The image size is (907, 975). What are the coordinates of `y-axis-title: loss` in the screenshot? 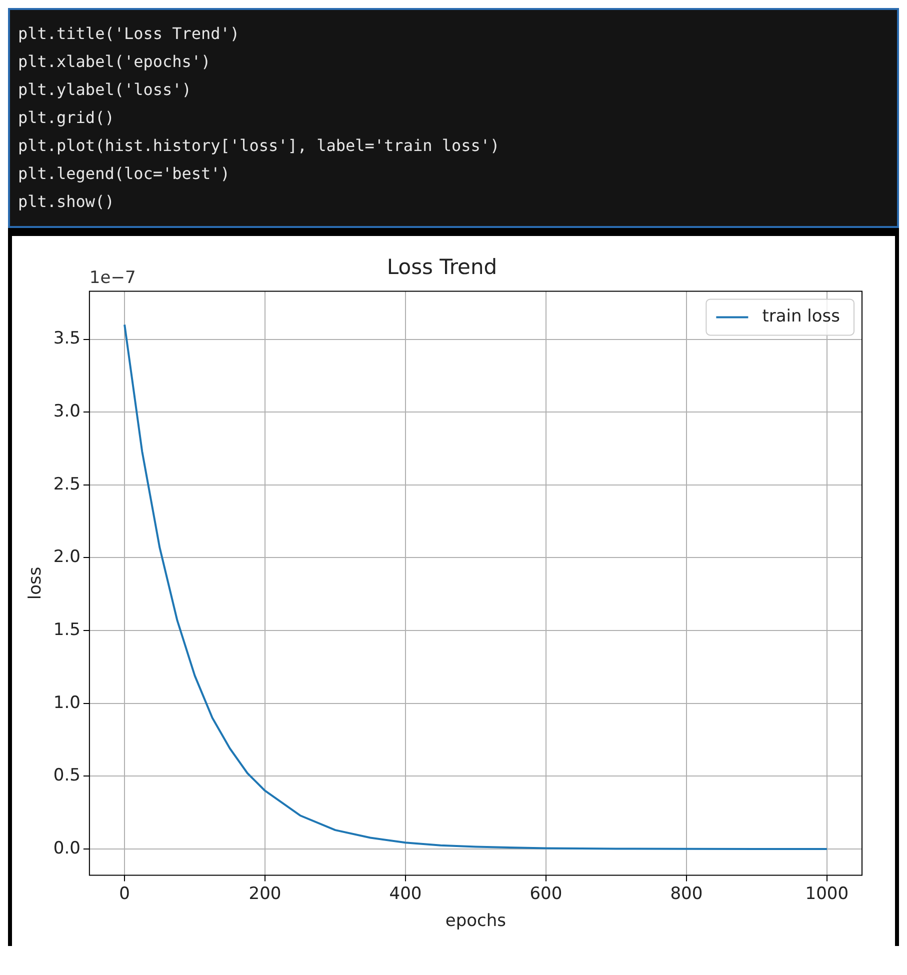 It's located at (36, 583).